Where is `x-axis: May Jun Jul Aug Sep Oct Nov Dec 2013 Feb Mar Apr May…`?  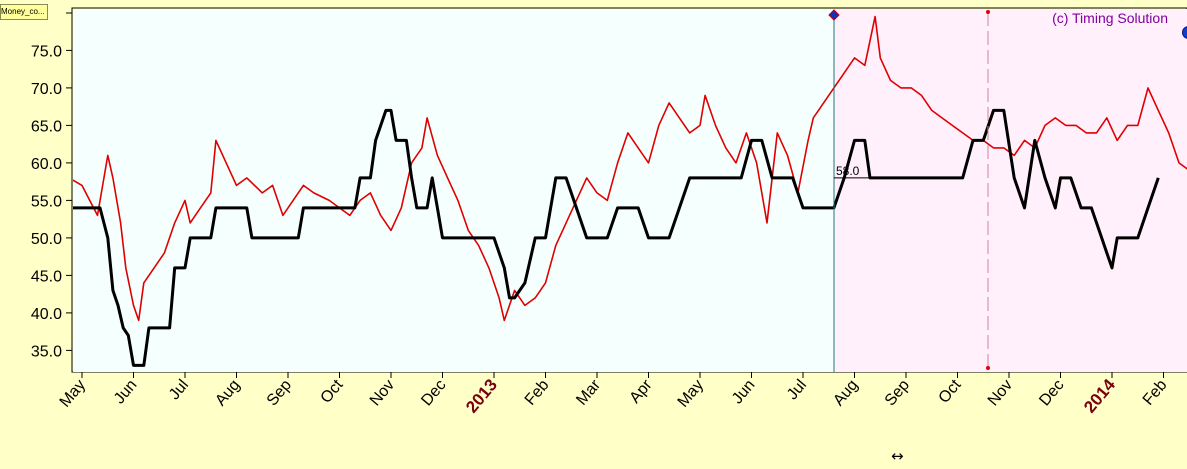 x-axis: May Jun Jul Aug Sep Oct Nov Dec 2013 Feb Mar Apr May… is located at coordinates (614, 394).